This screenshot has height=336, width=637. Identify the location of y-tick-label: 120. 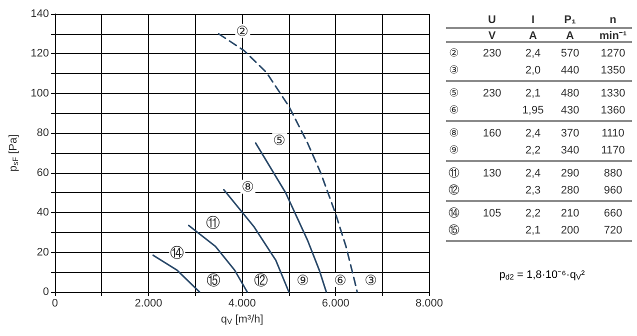
(39, 54).